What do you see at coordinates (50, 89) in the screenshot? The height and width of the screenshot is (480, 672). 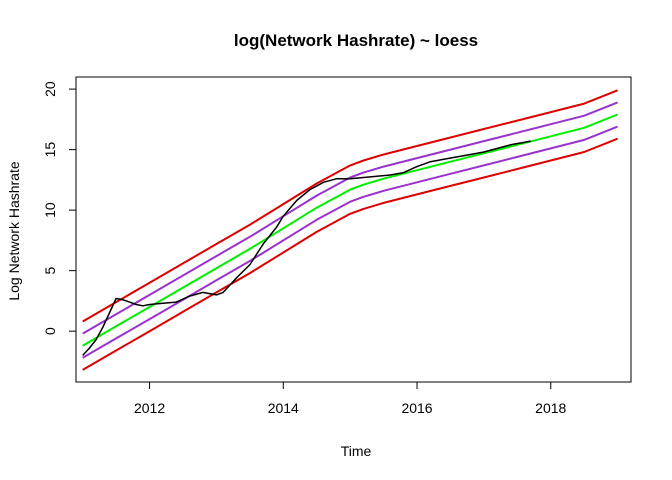 I see `y-tick-label: 20` at bounding box center [50, 89].